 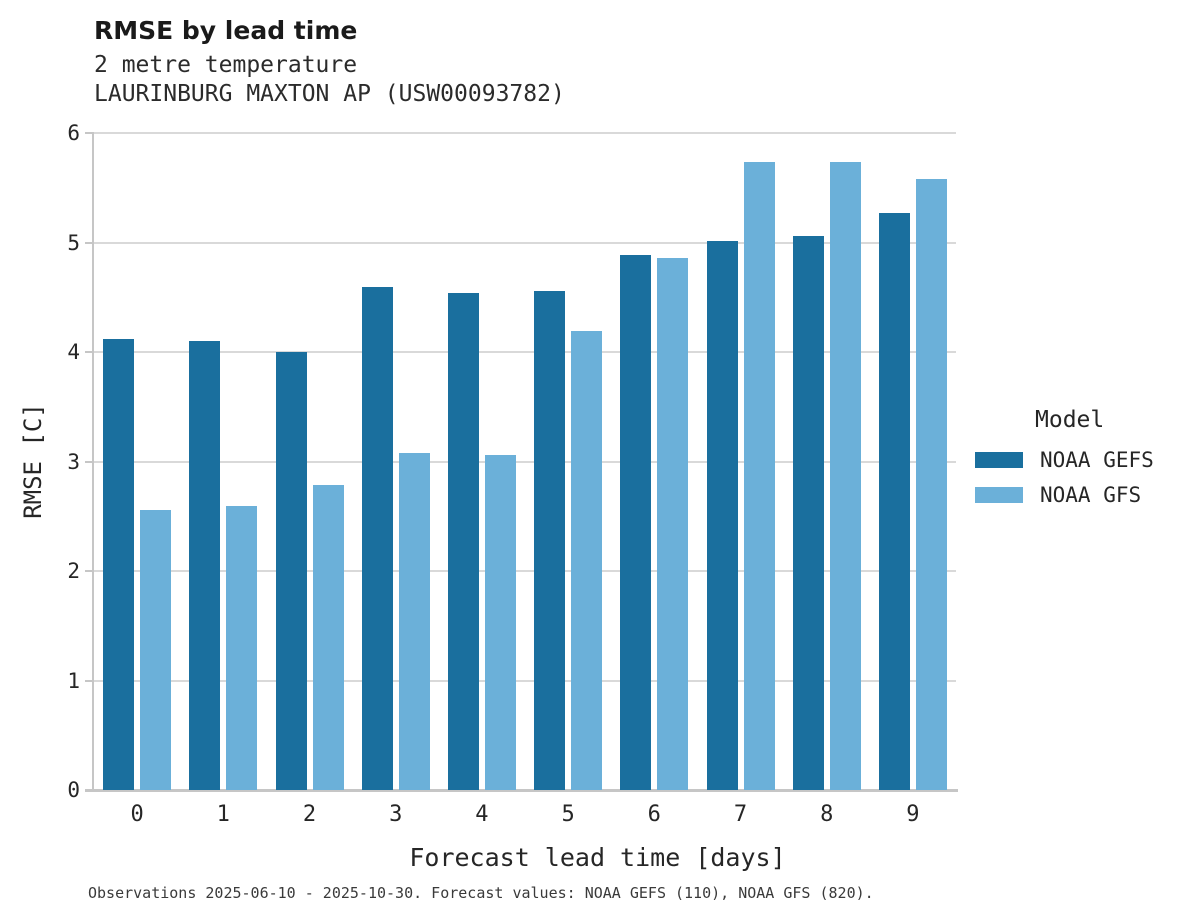 I want to click on x-tick-label-4: 4, so click(x=482, y=814).